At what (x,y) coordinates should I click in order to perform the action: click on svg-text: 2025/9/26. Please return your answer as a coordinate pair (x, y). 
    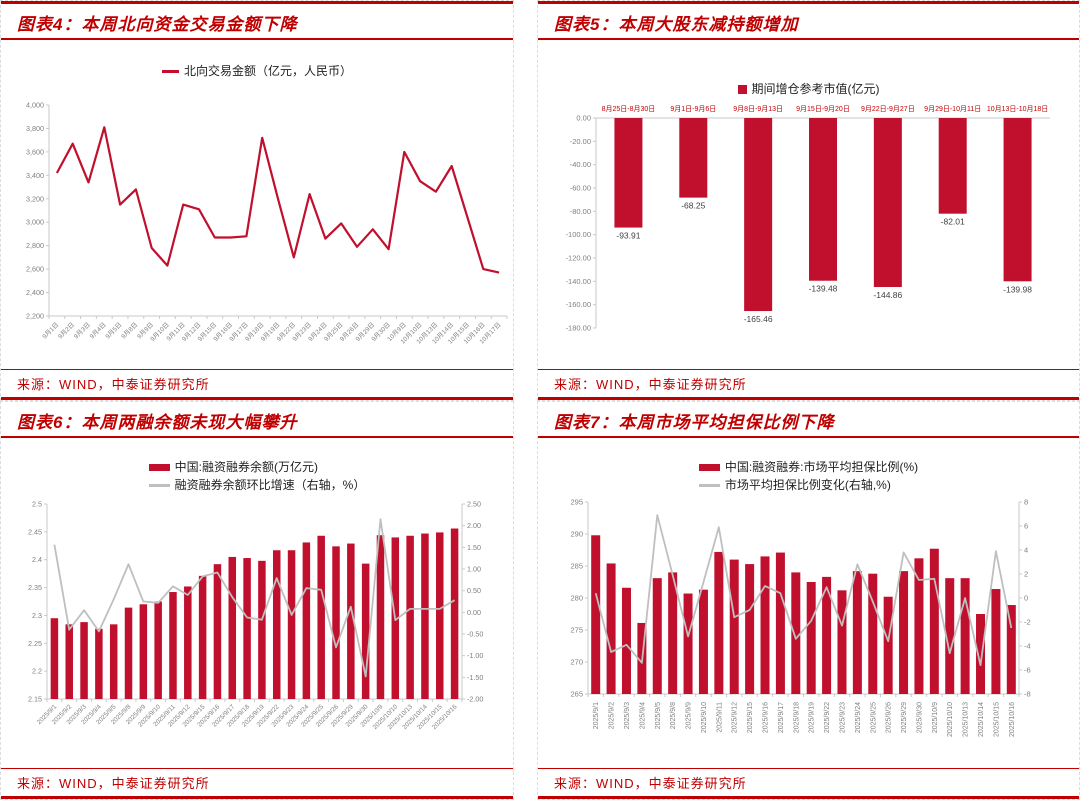
    Looking at the image, I should click on (889, 717).